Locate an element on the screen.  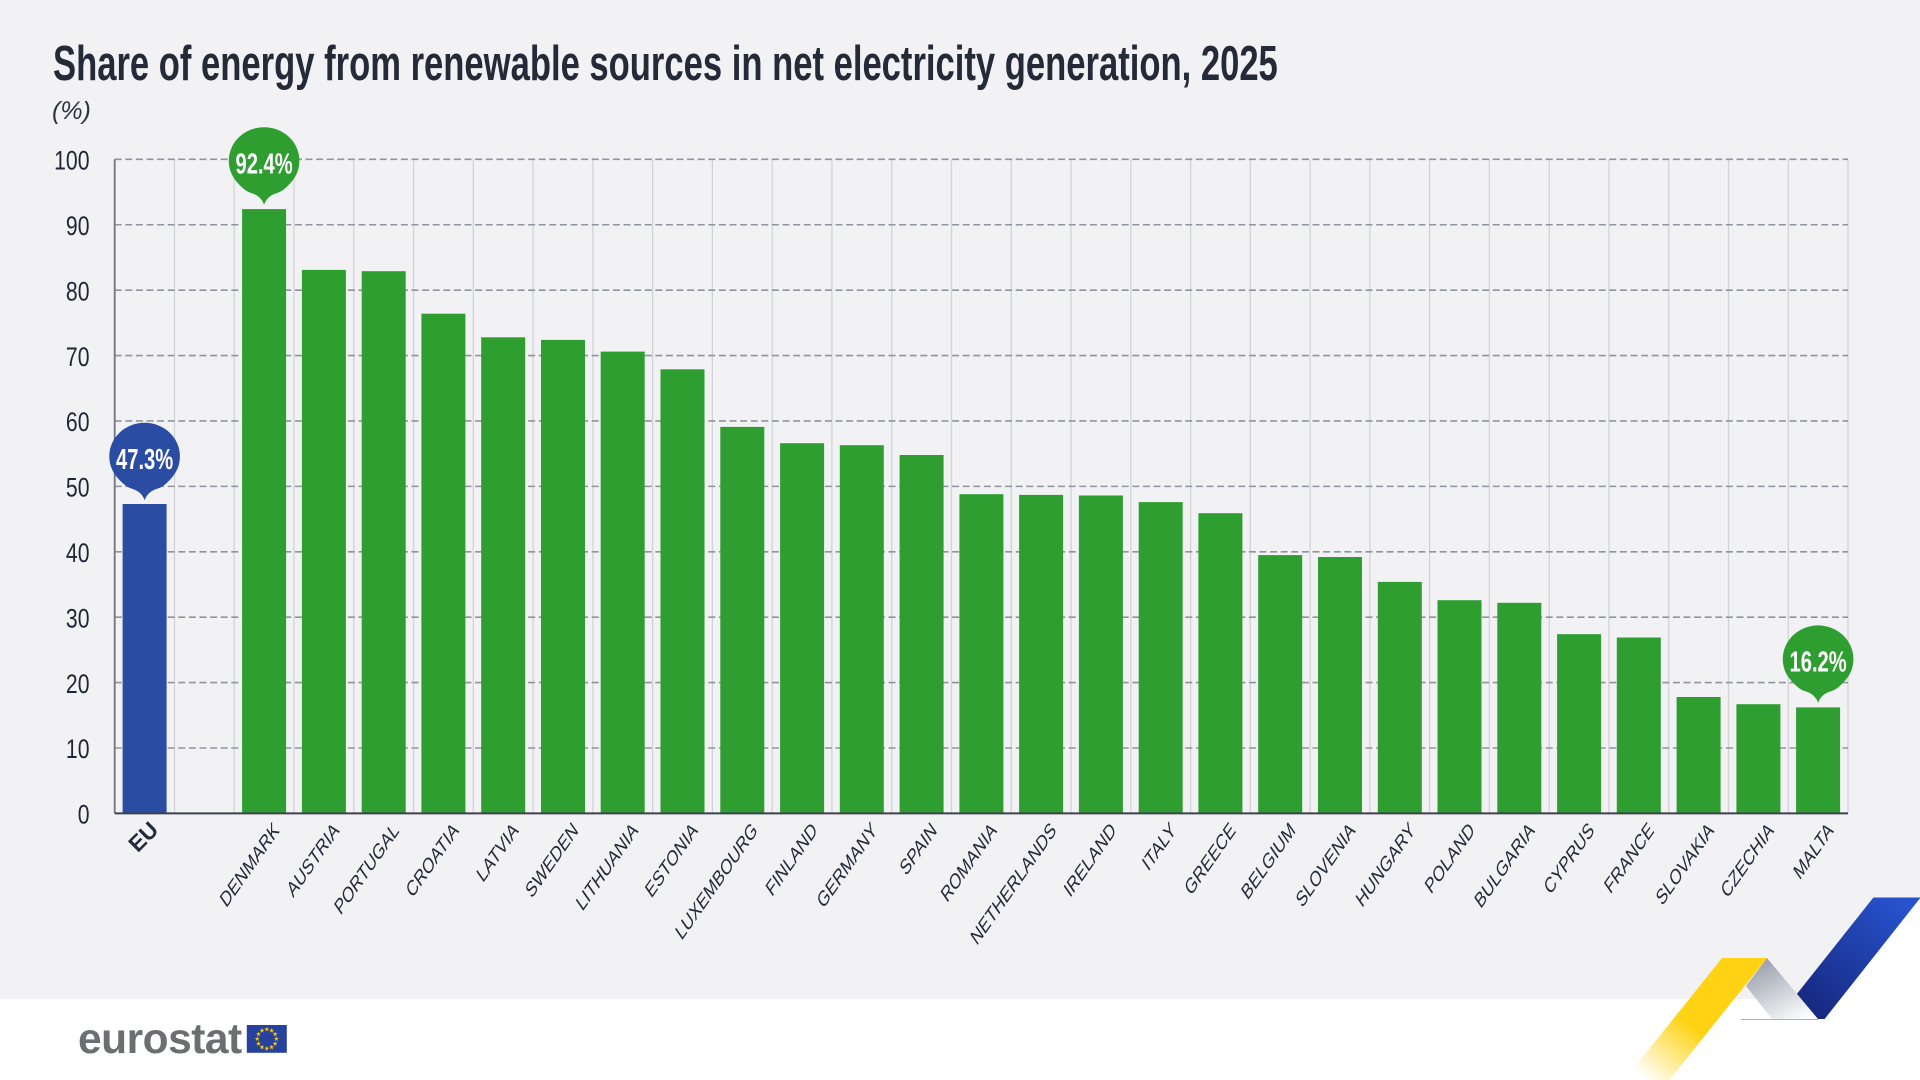
svg-text: 50 is located at coordinates (78, 488).